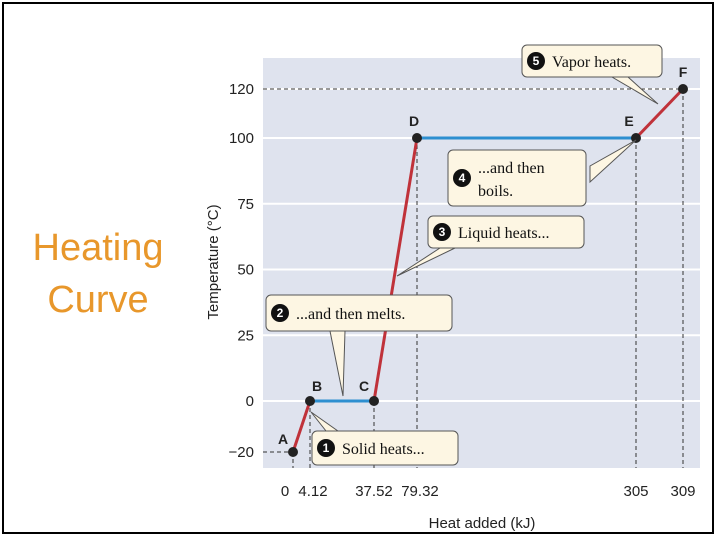 The image size is (720, 540). I want to click on point-label-B: B, so click(317, 386).